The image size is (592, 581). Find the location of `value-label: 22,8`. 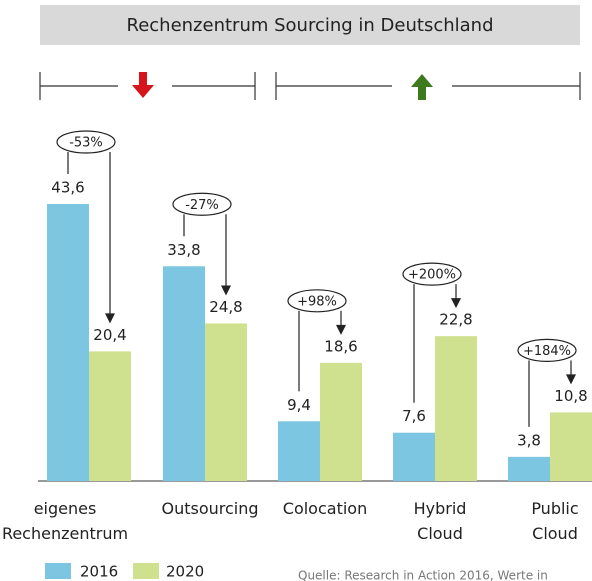

value-label: 22,8 is located at coordinates (455, 320).